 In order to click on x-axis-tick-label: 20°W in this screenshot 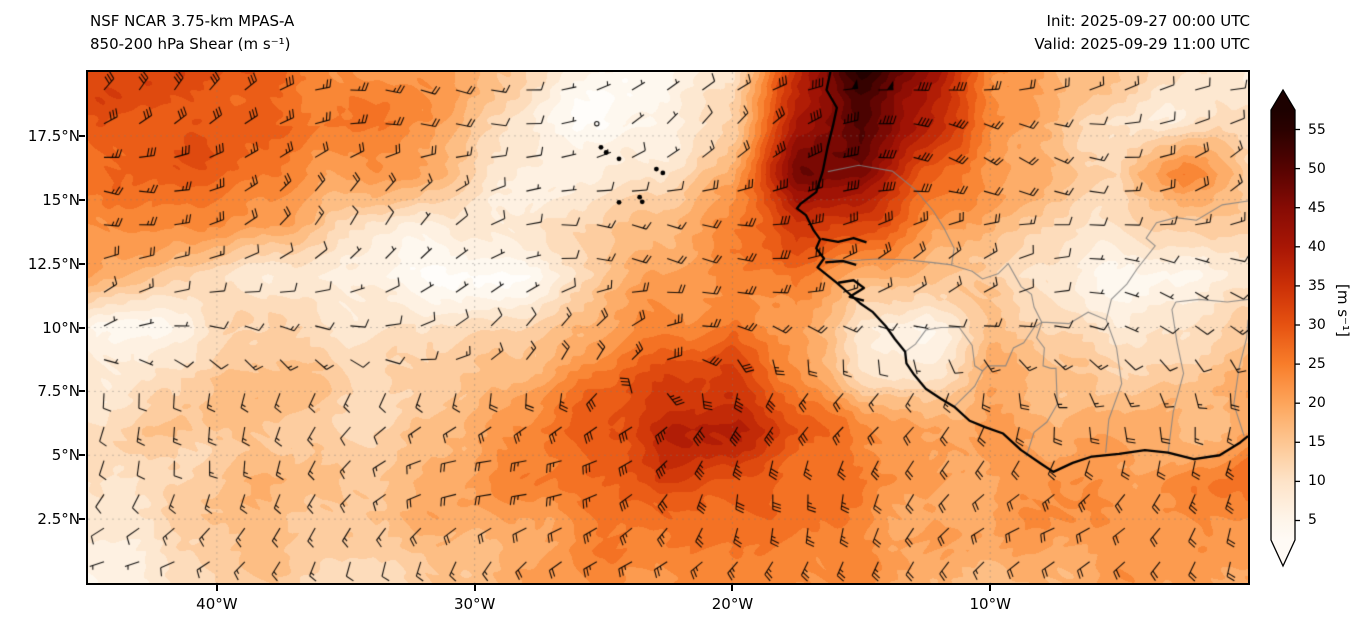, I will do `click(732, 604)`.